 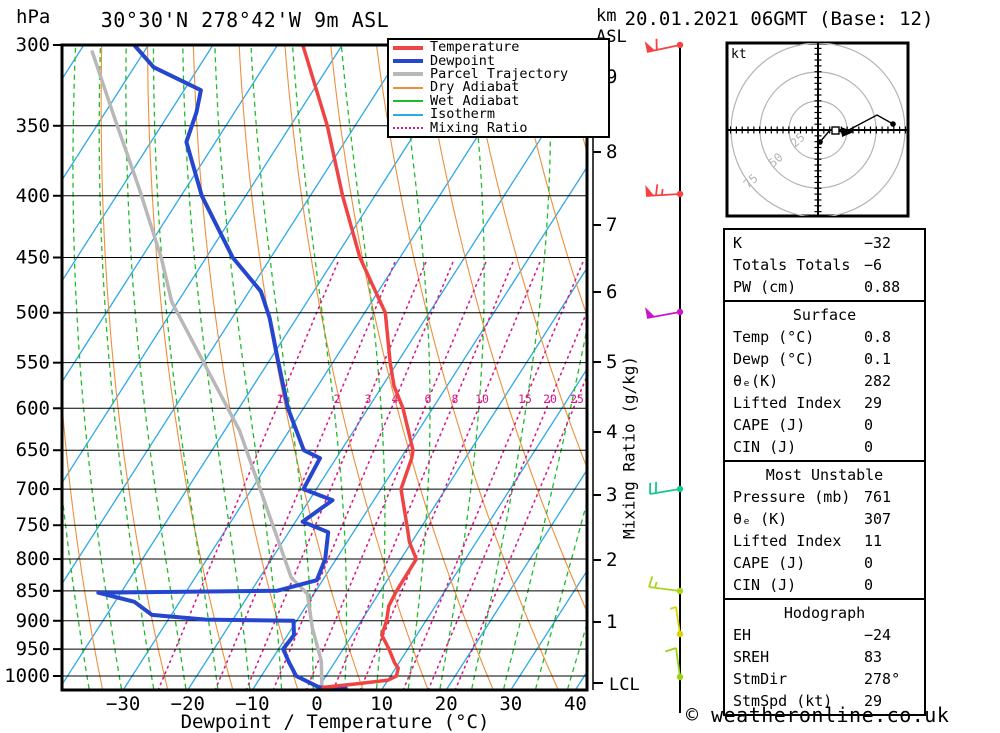 What do you see at coordinates (824, 447) in the screenshot?
I see `stats-row: CIN (J) 0` at bounding box center [824, 447].